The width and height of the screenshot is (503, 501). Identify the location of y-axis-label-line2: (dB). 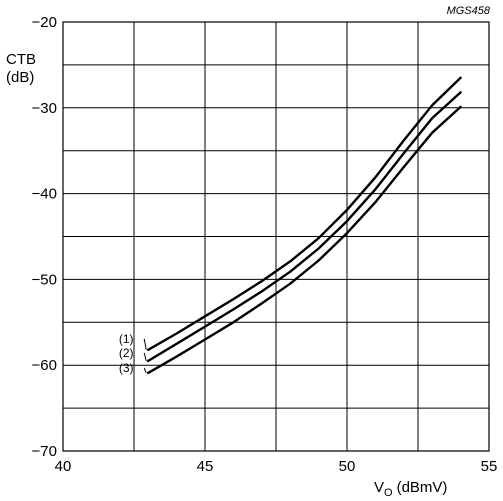
(20, 77).